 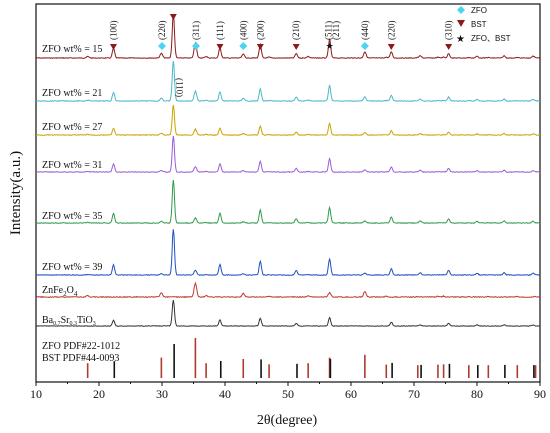 I want to click on x-tick-label-0: 10, so click(x=36, y=394).